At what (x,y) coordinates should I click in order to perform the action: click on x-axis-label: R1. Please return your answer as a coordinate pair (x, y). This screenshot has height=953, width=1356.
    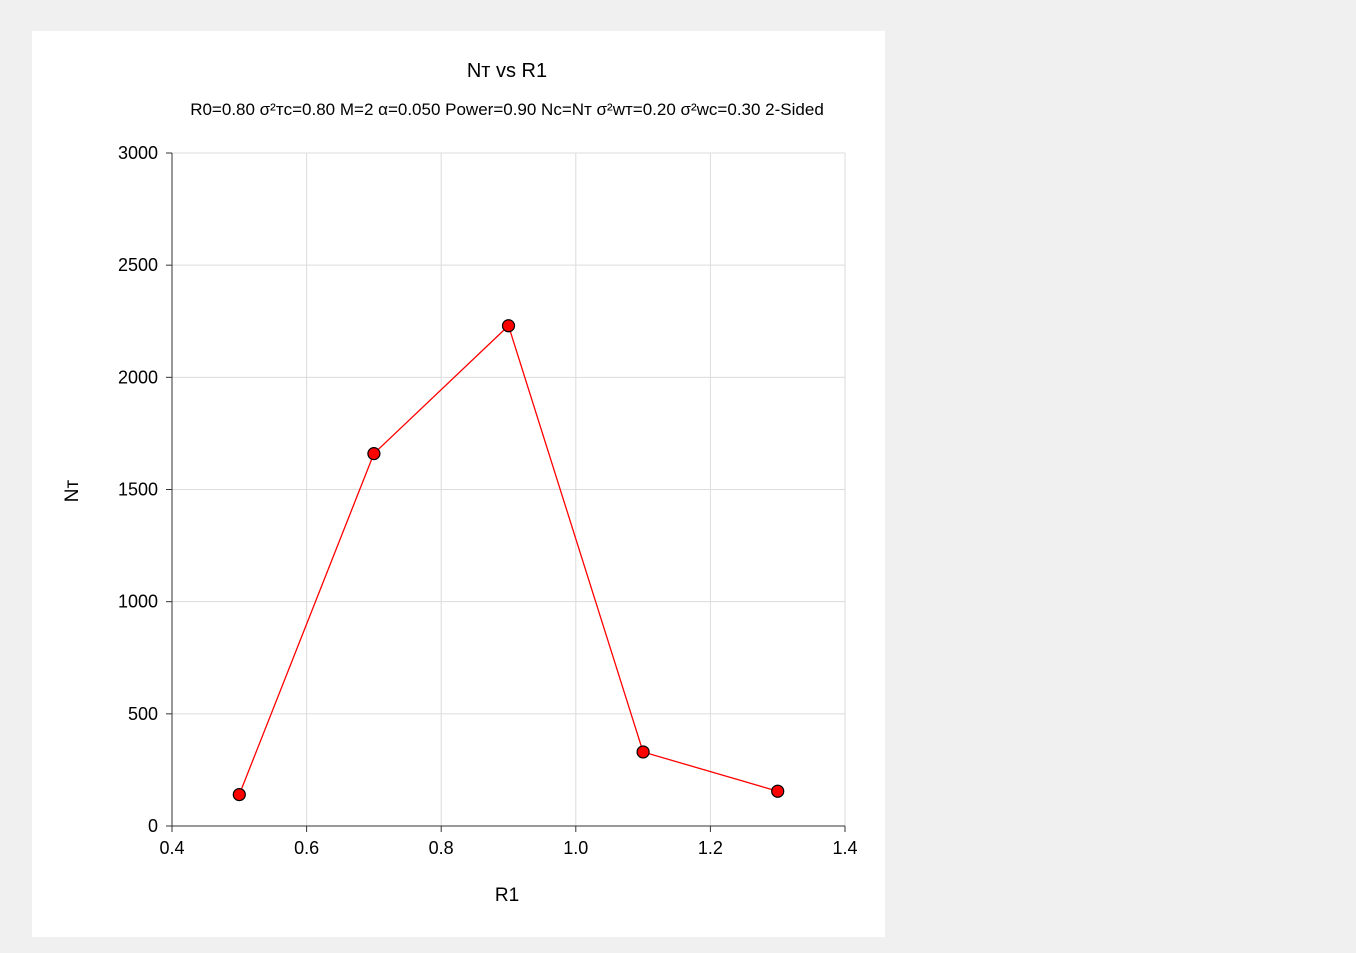
    Looking at the image, I should click on (507, 895).